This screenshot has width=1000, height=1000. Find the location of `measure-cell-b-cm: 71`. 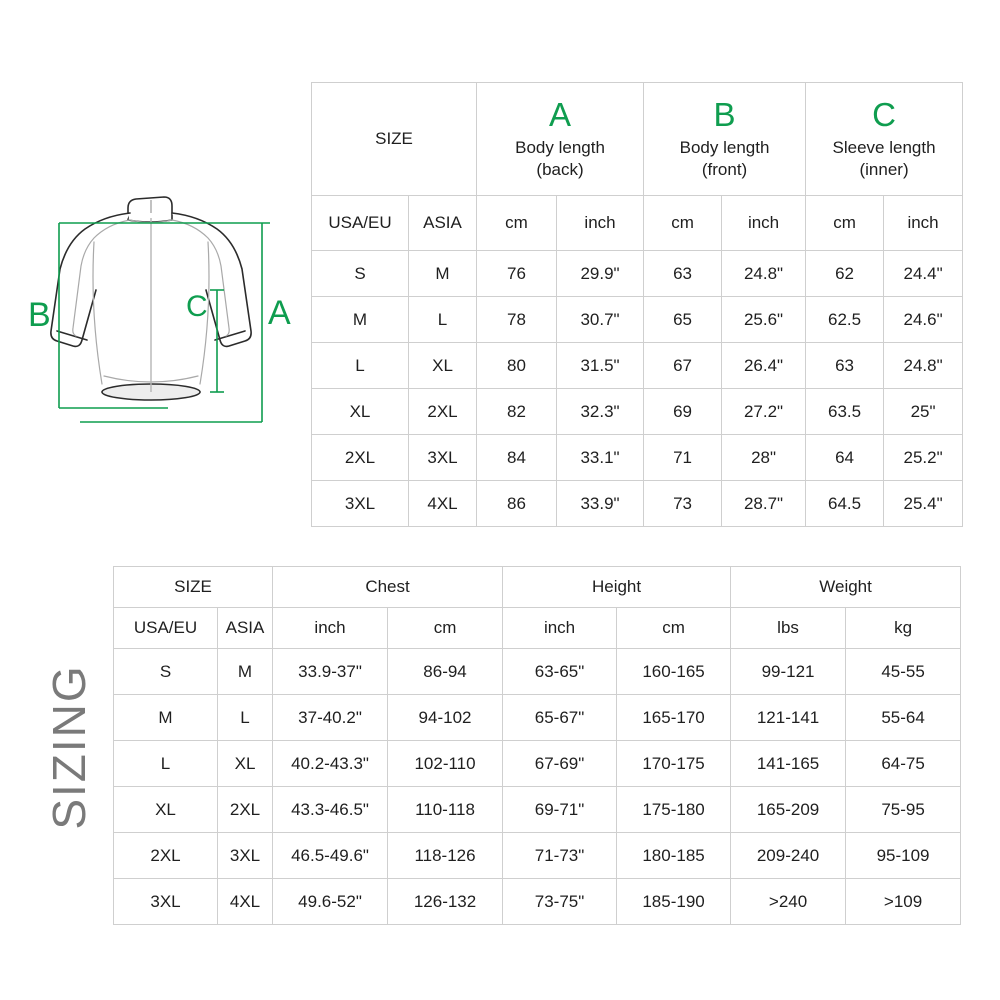

measure-cell-b-cm: 71 is located at coordinates (683, 457).